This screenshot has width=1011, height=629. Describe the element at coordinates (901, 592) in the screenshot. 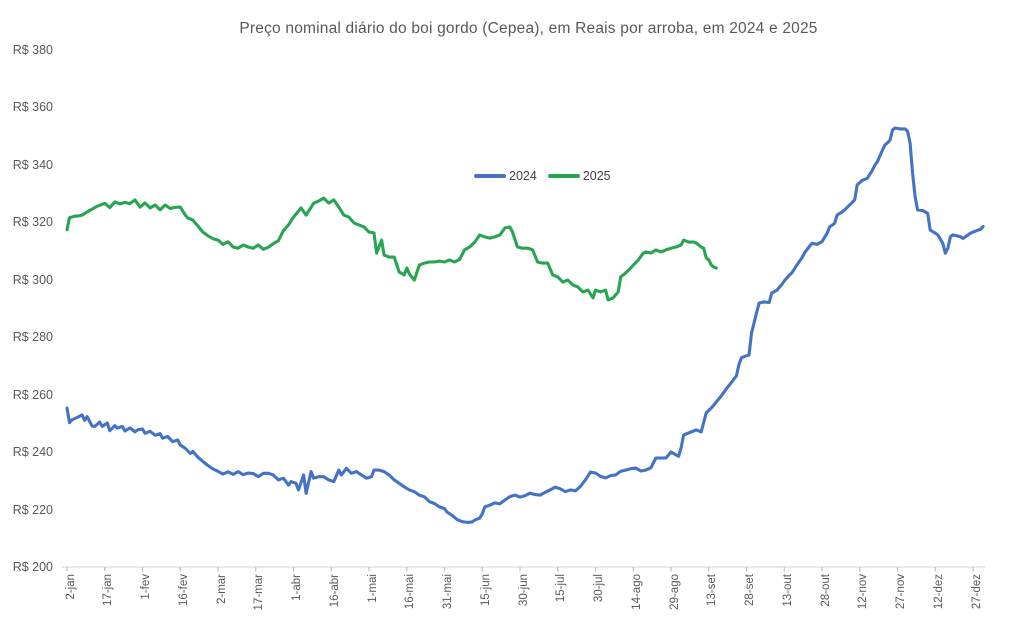

I see `x-tick-label: 27-nov` at that location.